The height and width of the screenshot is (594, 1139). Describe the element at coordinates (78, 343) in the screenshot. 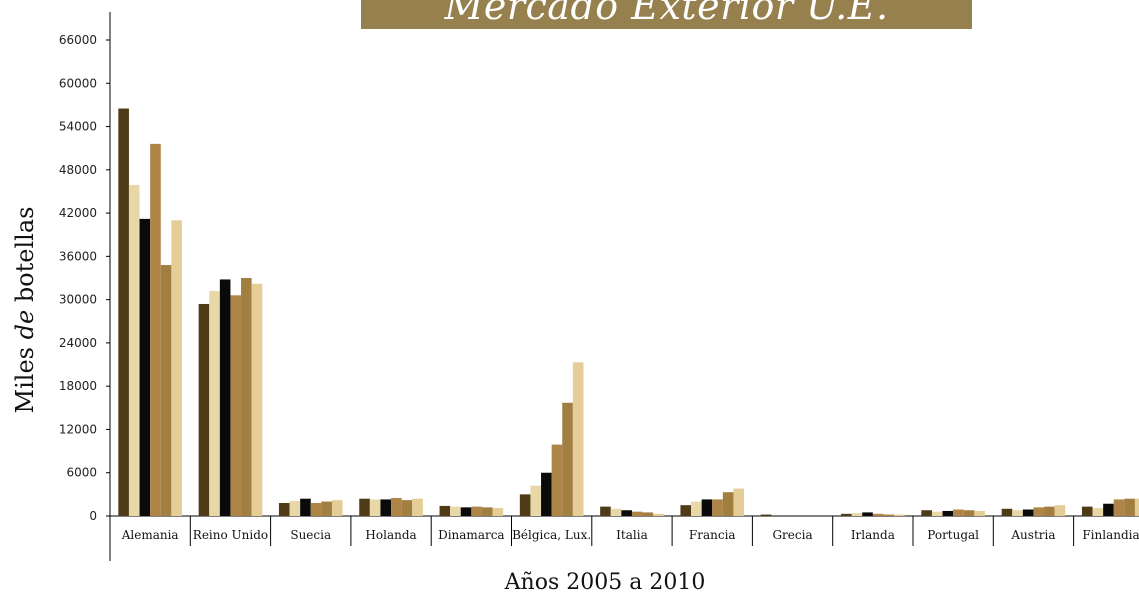

I see `y-tick-label: 24000` at that location.